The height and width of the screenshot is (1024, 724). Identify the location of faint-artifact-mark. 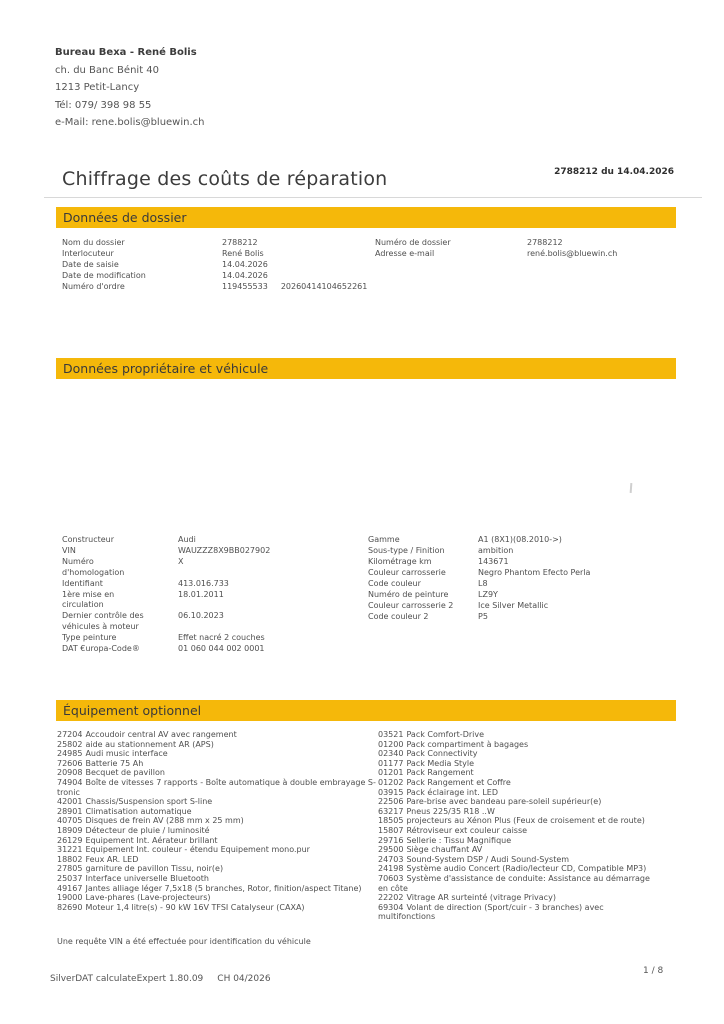
(631, 488).